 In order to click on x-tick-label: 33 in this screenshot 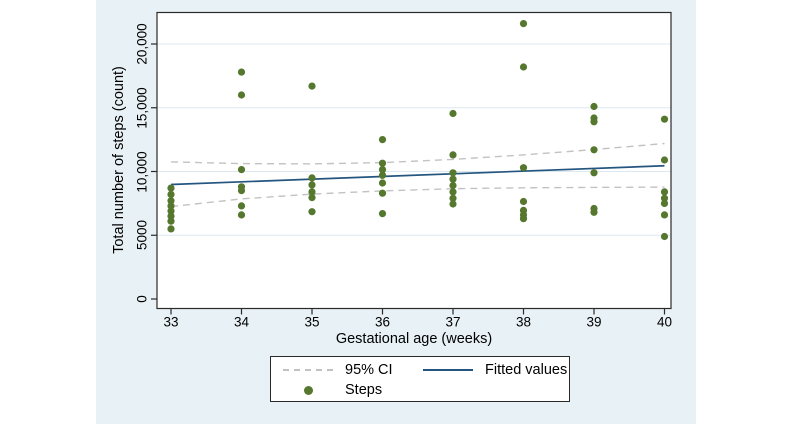, I will do `click(171, 322)`.